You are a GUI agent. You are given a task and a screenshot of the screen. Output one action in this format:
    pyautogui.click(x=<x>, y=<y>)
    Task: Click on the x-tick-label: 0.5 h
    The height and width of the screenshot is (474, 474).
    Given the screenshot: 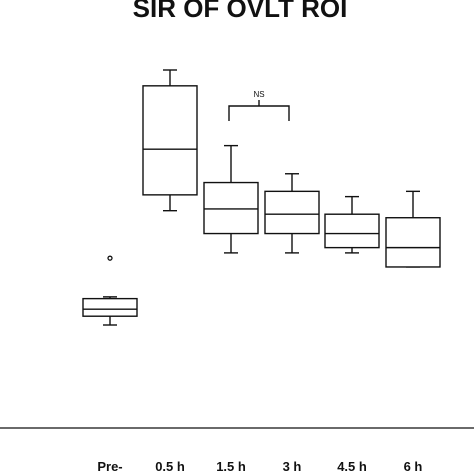 What is the action you would take?
    pyautogui.click(x=170, y=466)
    